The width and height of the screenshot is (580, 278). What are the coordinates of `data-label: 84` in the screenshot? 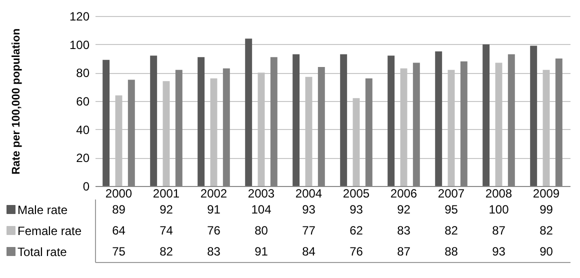 It's located at (309, 251).